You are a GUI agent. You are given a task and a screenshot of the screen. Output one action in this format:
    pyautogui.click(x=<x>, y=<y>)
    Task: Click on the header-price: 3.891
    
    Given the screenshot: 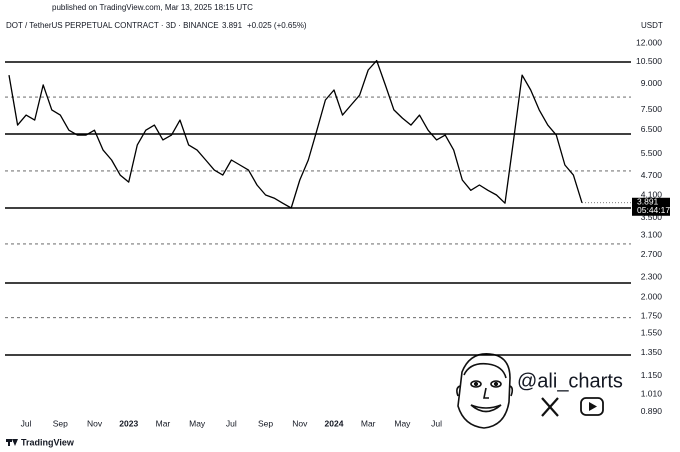 What is the action you would take?
    pyautogui.click(x=232, y=25)
    